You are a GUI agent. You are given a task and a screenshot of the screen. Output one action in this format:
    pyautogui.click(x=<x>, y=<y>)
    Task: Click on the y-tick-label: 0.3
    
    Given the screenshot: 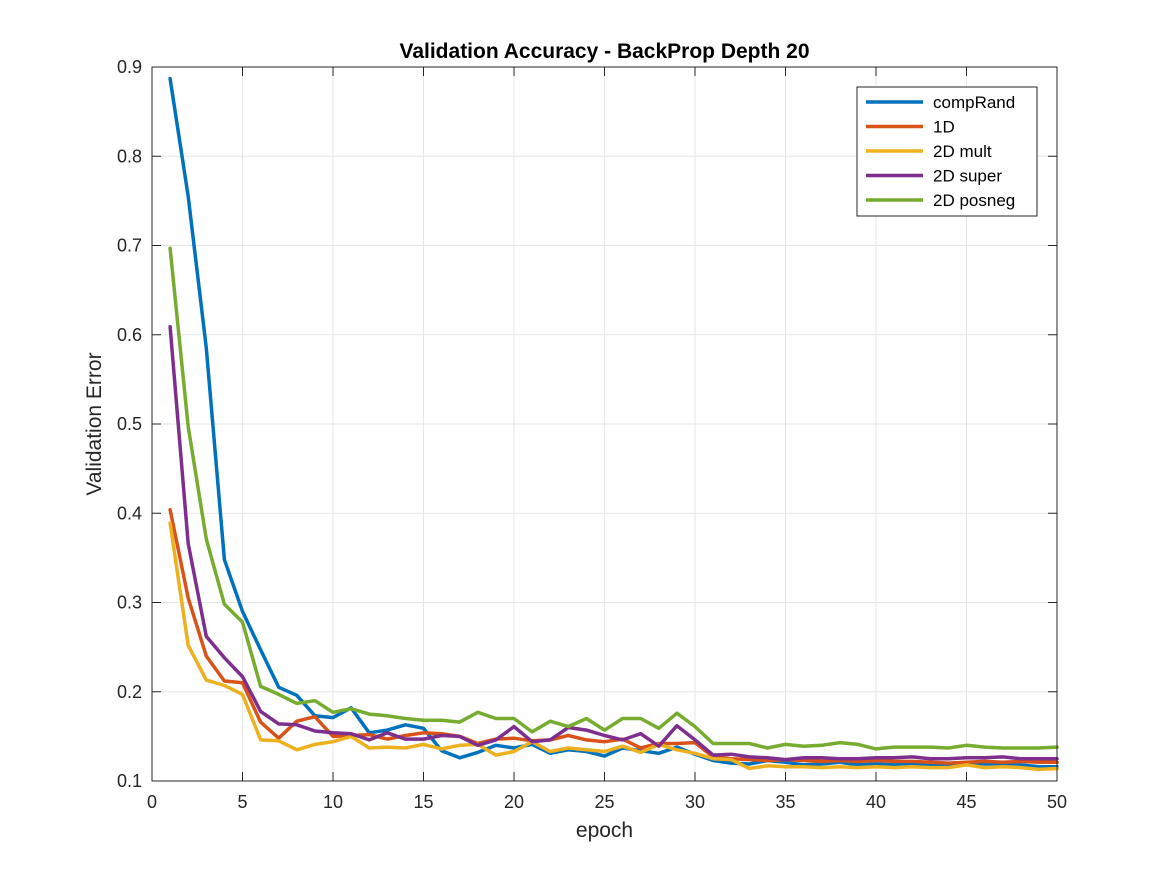 What is the action you would take?
    pyautogui.click(x=129, y=603)
    